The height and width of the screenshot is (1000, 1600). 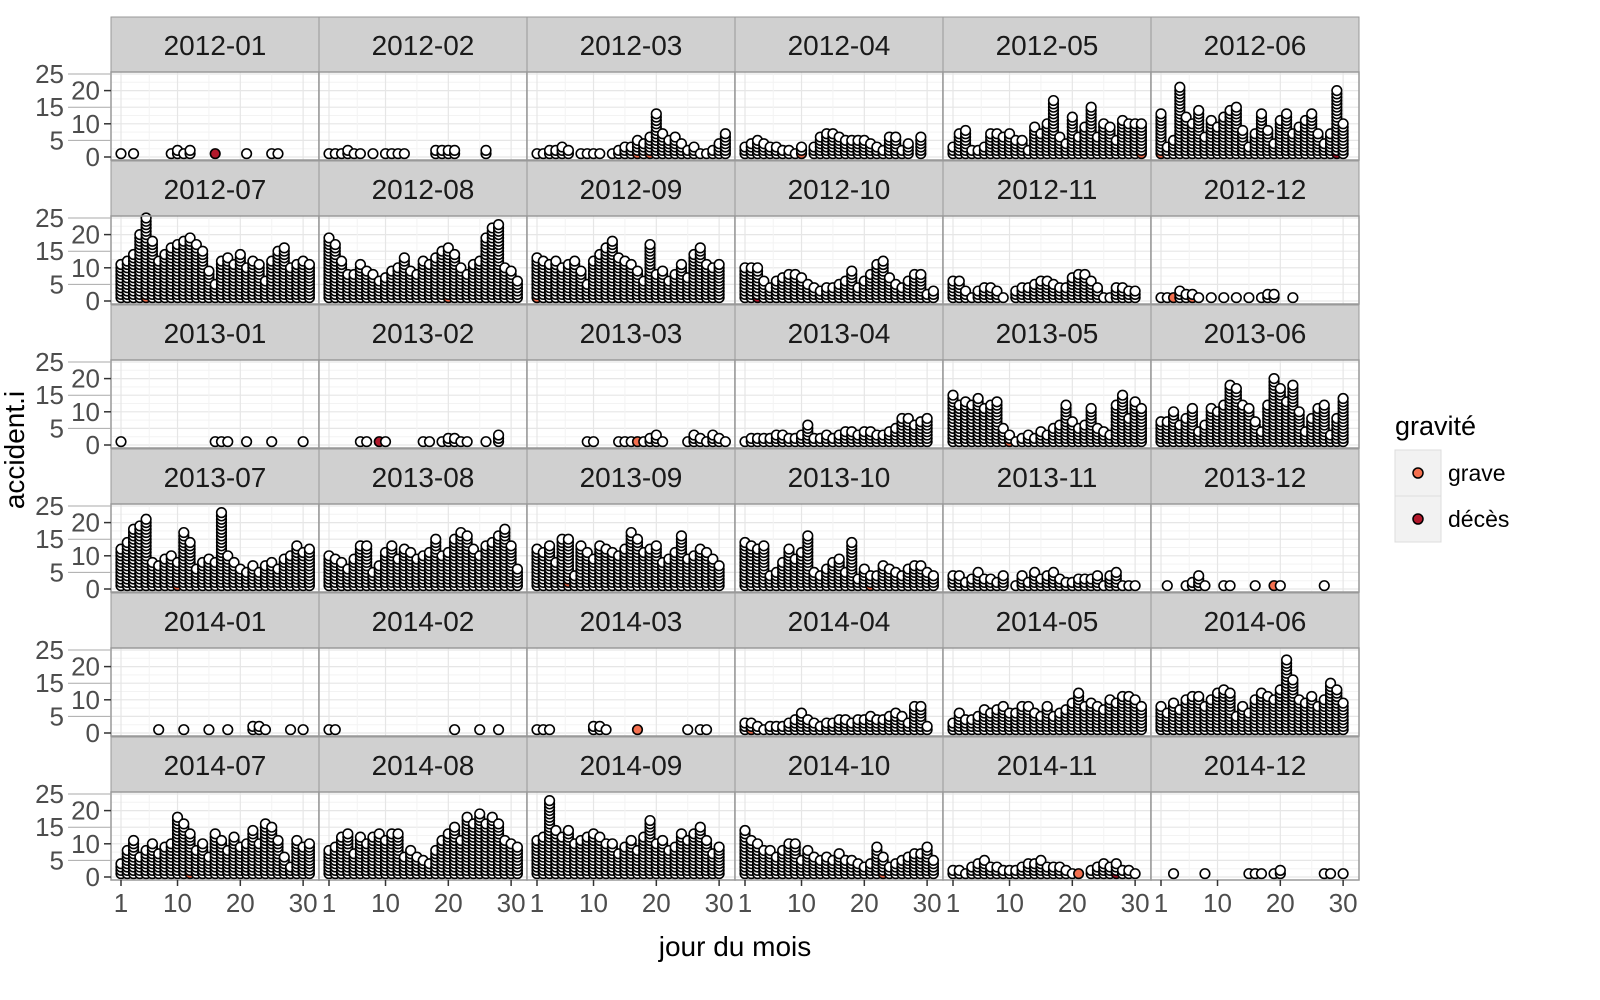 I want to click on facet-2014-02: 2014-02, so click(x=423, y=664).